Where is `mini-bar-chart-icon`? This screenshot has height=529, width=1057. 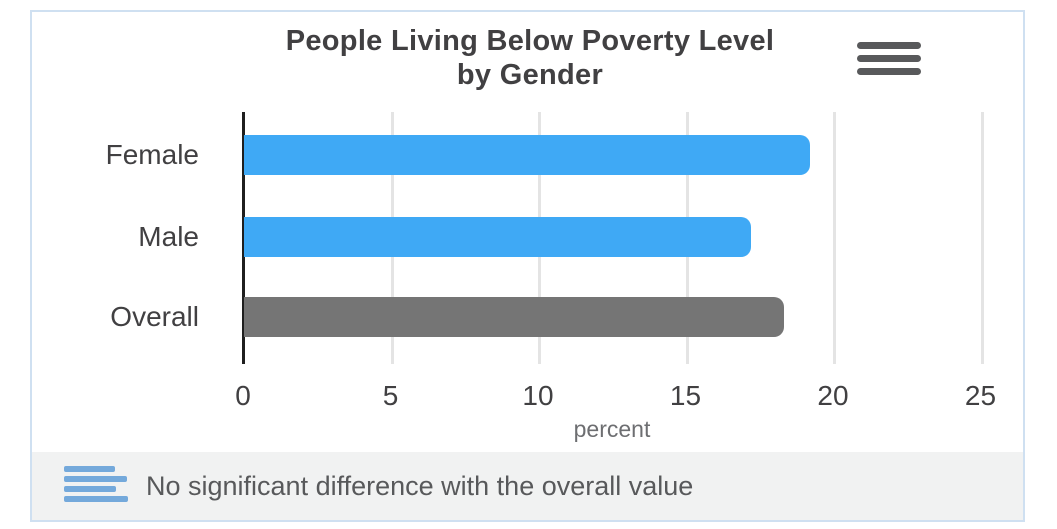
mini-bar-chart-icon is located at coordinates (97, 486).